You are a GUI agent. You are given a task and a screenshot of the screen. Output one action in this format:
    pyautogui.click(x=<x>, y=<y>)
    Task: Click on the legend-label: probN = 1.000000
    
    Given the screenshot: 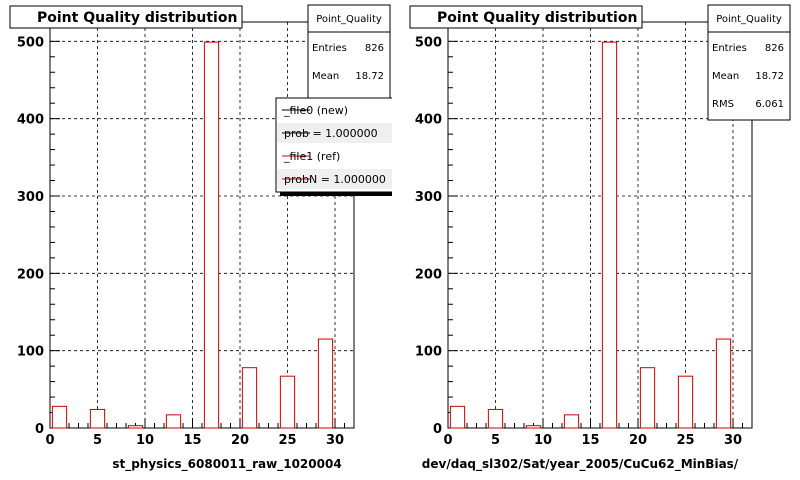 What is the action you would take?
    pyautogui.click(x=335, y=179)
    